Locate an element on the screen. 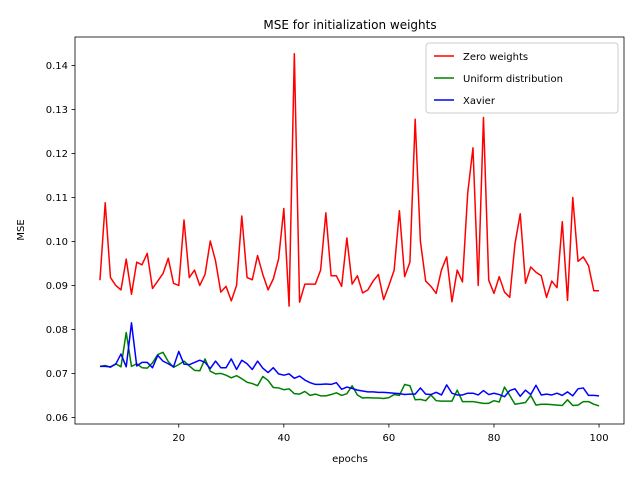 The height and width of the screenshot is (485, 640). x-tick-label: 40 is located at coordinates (283, 438).